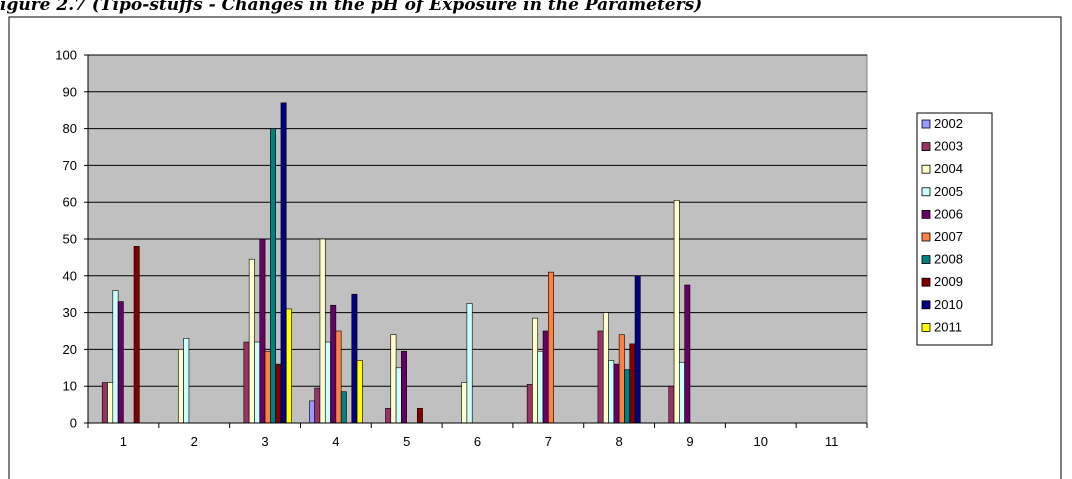 The width and height of the screenshot is (1072, 479). Describe the element at coordinates (926, 214) in the screenshot. I see `legend-swatch-2006` at that location.